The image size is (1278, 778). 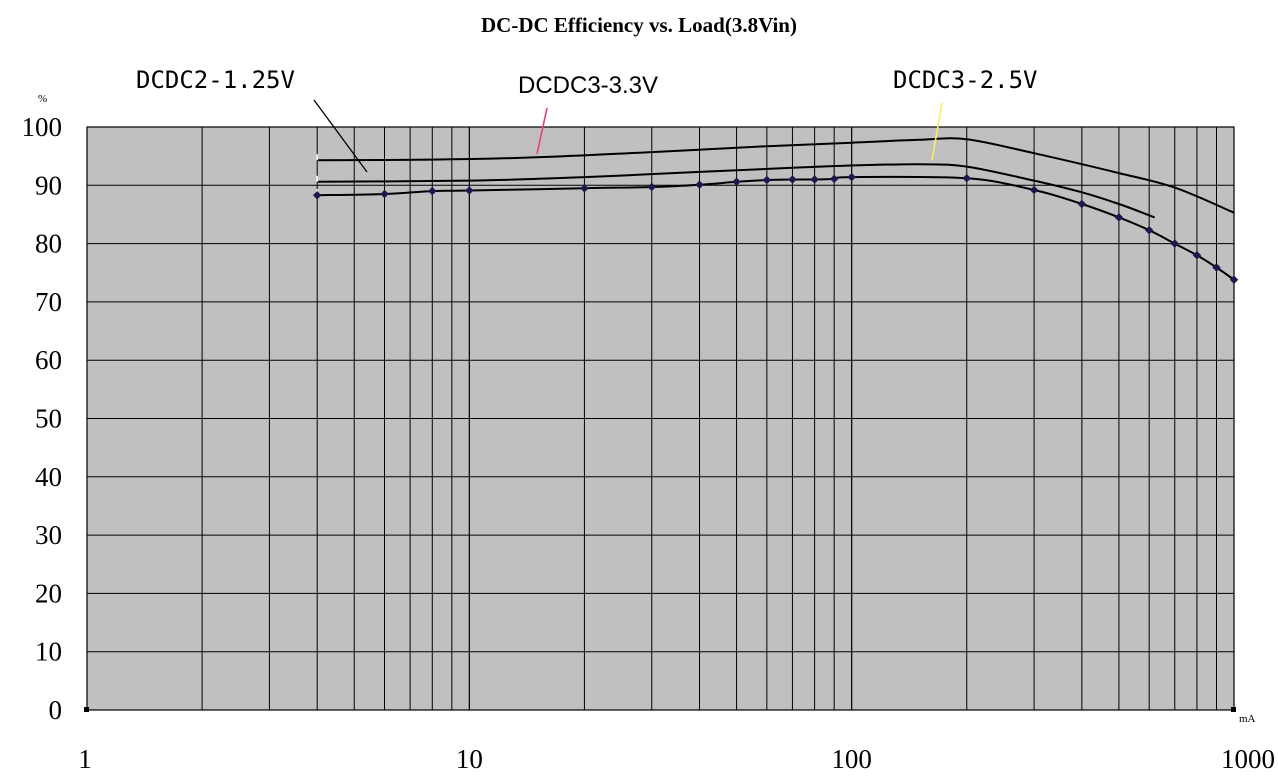 What do you see at coordinates (48, 360) in the screenshot?
I see `y-tick-label: 60` at bounding box center [48, 360].